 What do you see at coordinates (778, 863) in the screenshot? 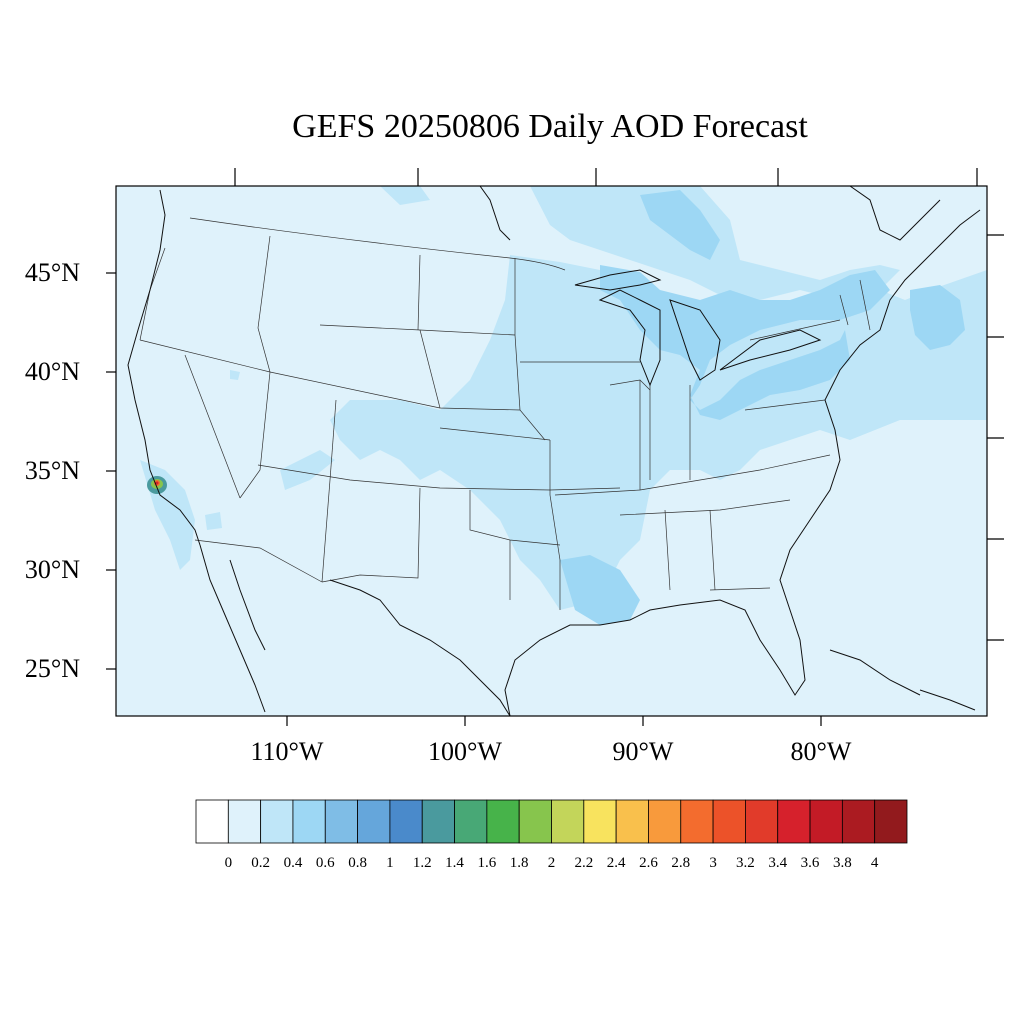
I see `colorbar-tick-label: 3.4` at bounding box center [778, 863].